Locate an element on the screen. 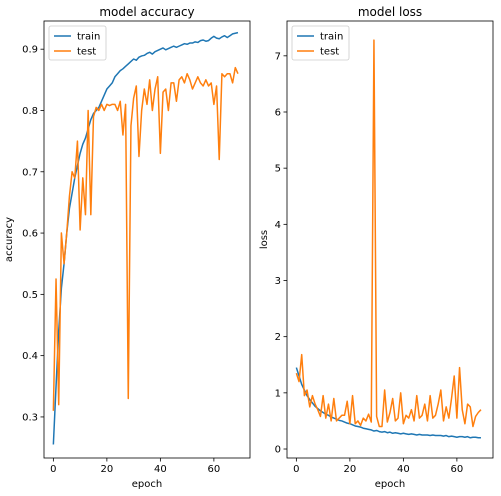  chart-title-1: model loss is located at coordinates (390, 12).